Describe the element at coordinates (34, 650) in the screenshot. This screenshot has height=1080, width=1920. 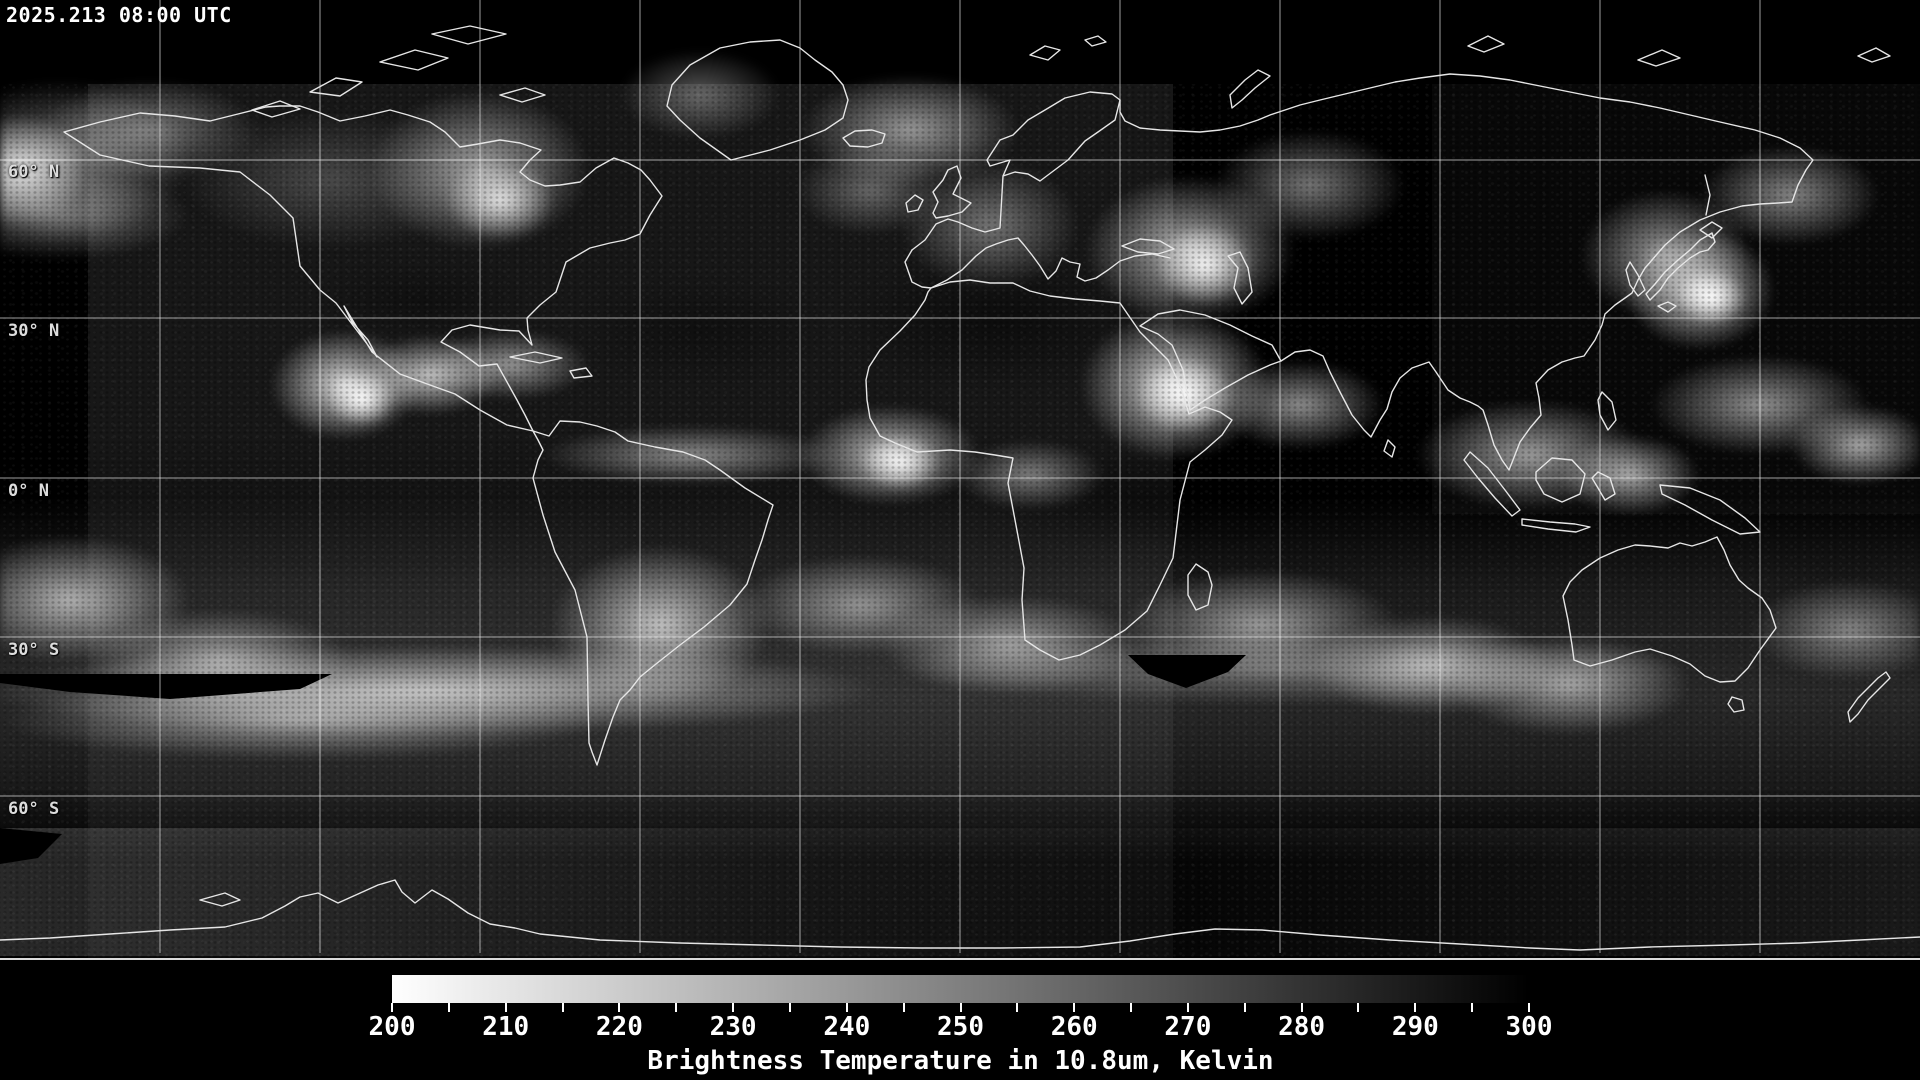
I see `latitude-label-30s: 30° S` at that location.